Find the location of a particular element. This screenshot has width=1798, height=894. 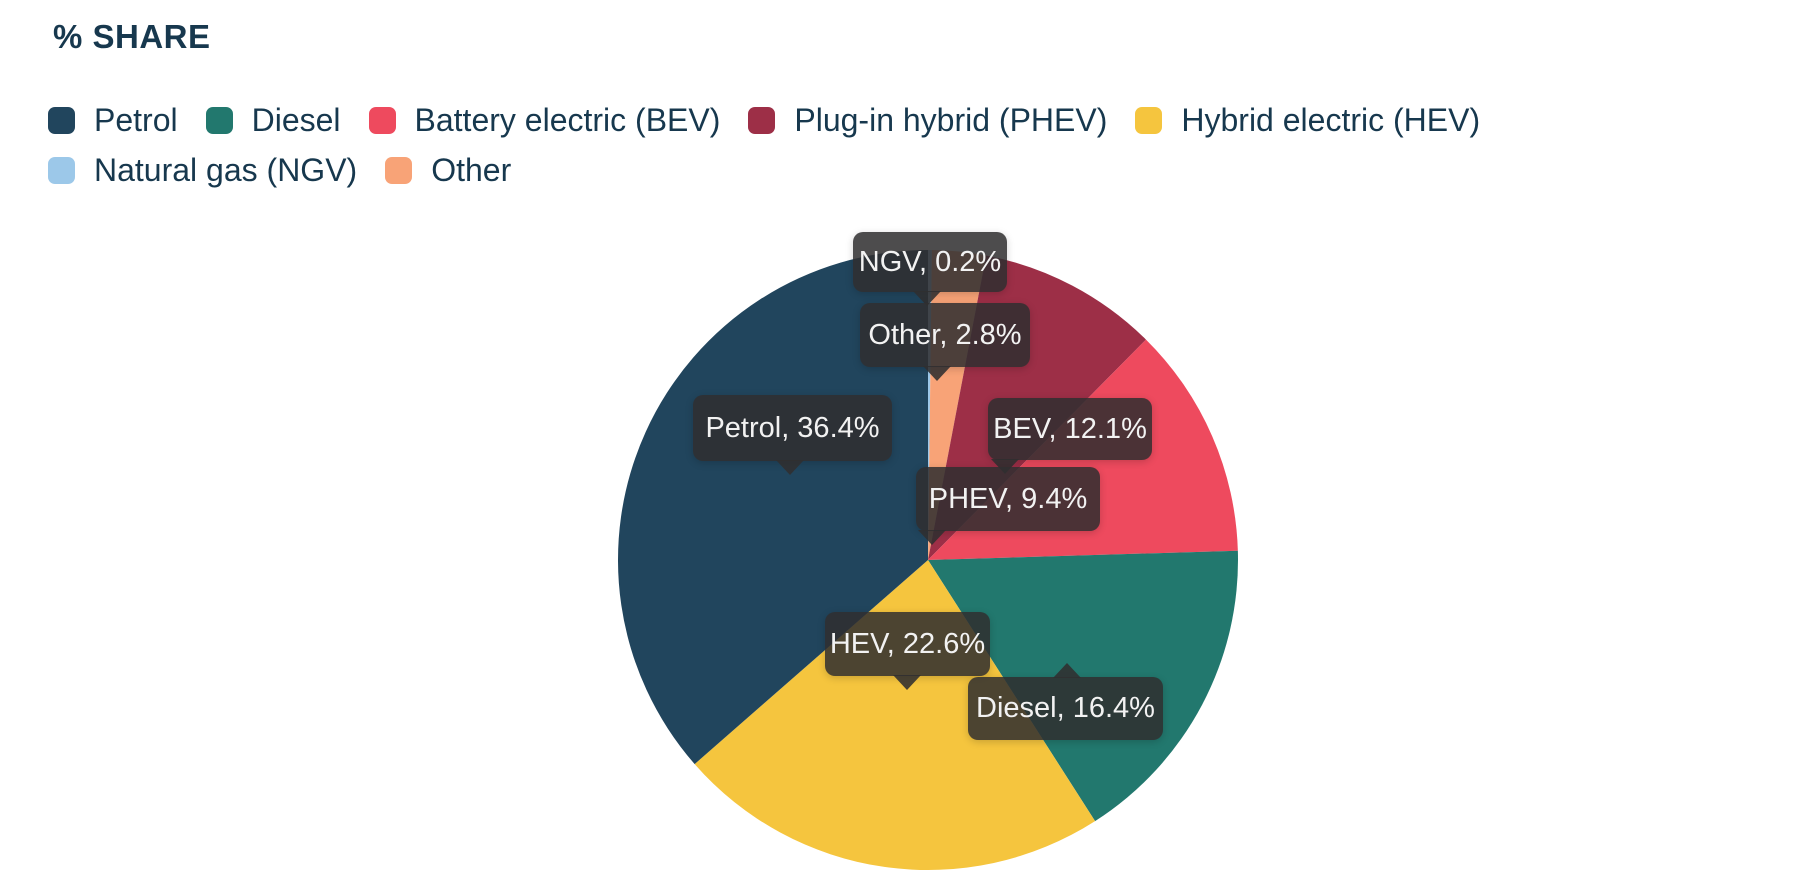

legend-label-phev: Plug-in hybrid (PHEV) is located at coordinates (951, 120).